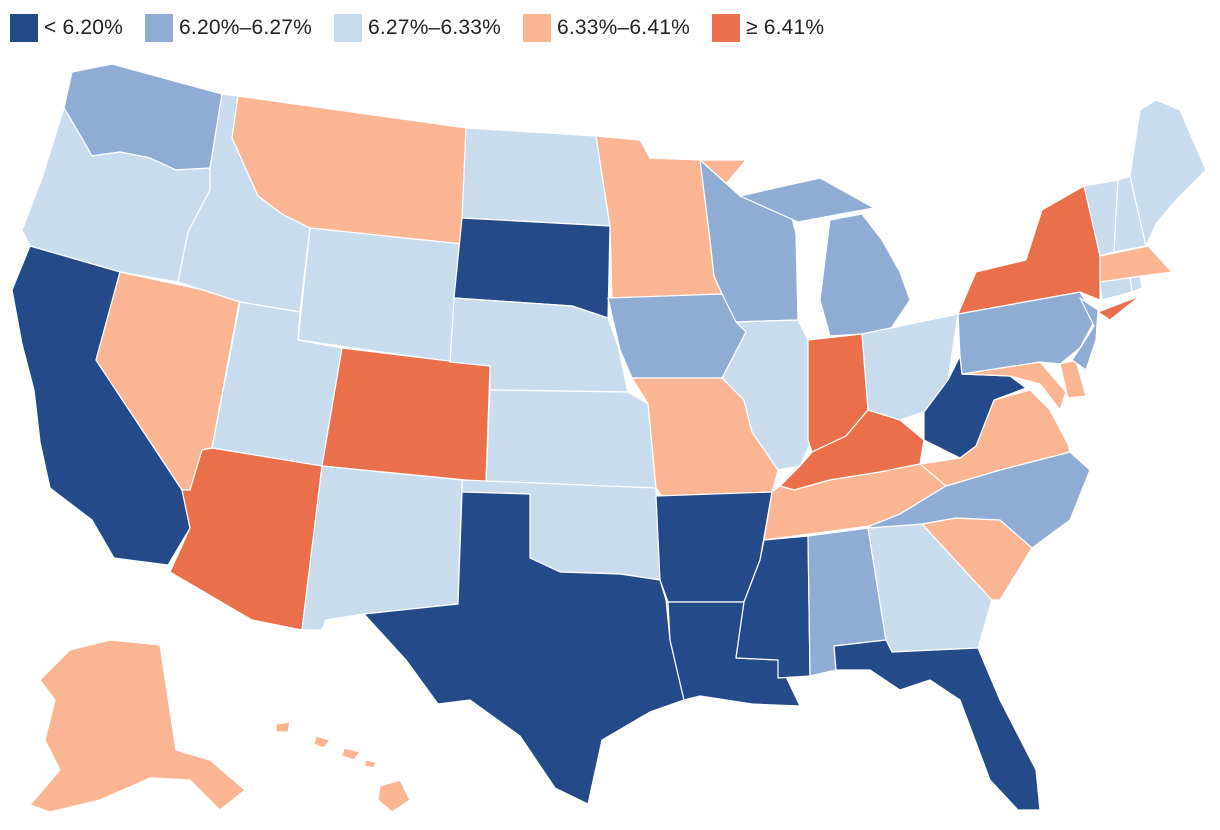  I want to click on legend-label-b3: 6.27%–6.33%, so click(434, 27).